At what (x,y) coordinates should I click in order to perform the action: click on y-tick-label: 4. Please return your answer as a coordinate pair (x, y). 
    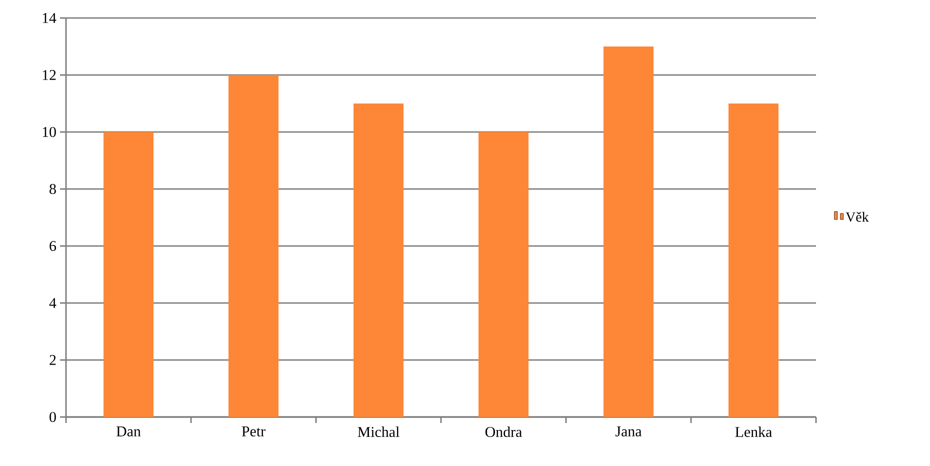
    Looking at the image, I should click on (52, 303).